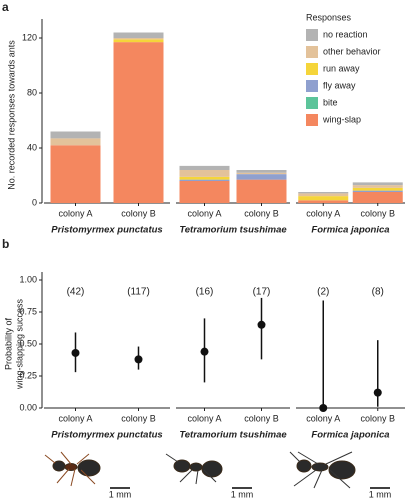 This screenshot has width=408, height=500. What do you see at coordinates (217, 470) in the screenshot?
I see `ant-photos` at bounding box center [217, 470].